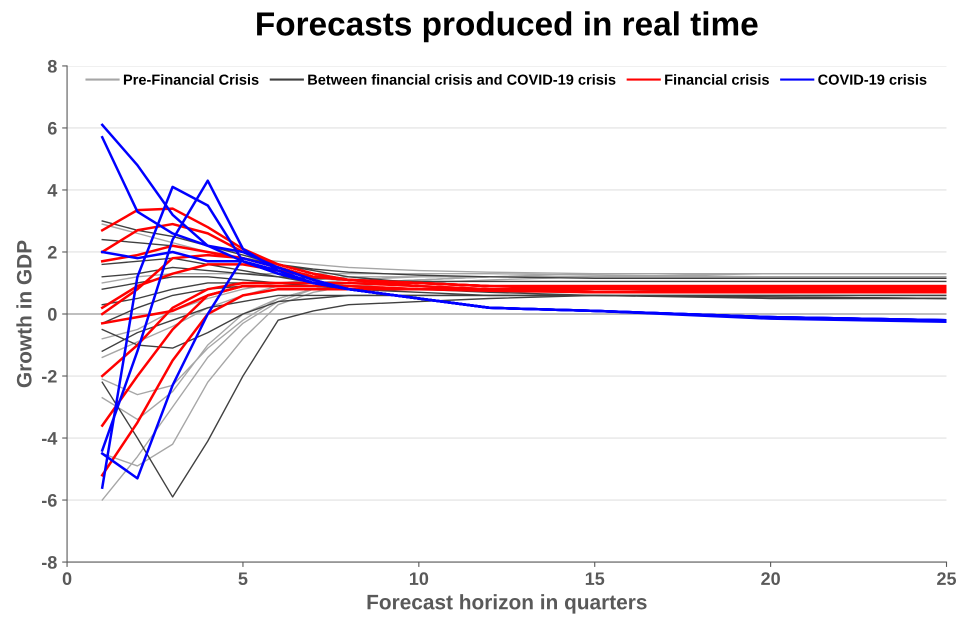 The height and width of the screenshot is (628, 958). What do you see at coordinates (595, 579) in the screenshot?
I see `x-tick-label: 15` at bounding box center [595, 579].